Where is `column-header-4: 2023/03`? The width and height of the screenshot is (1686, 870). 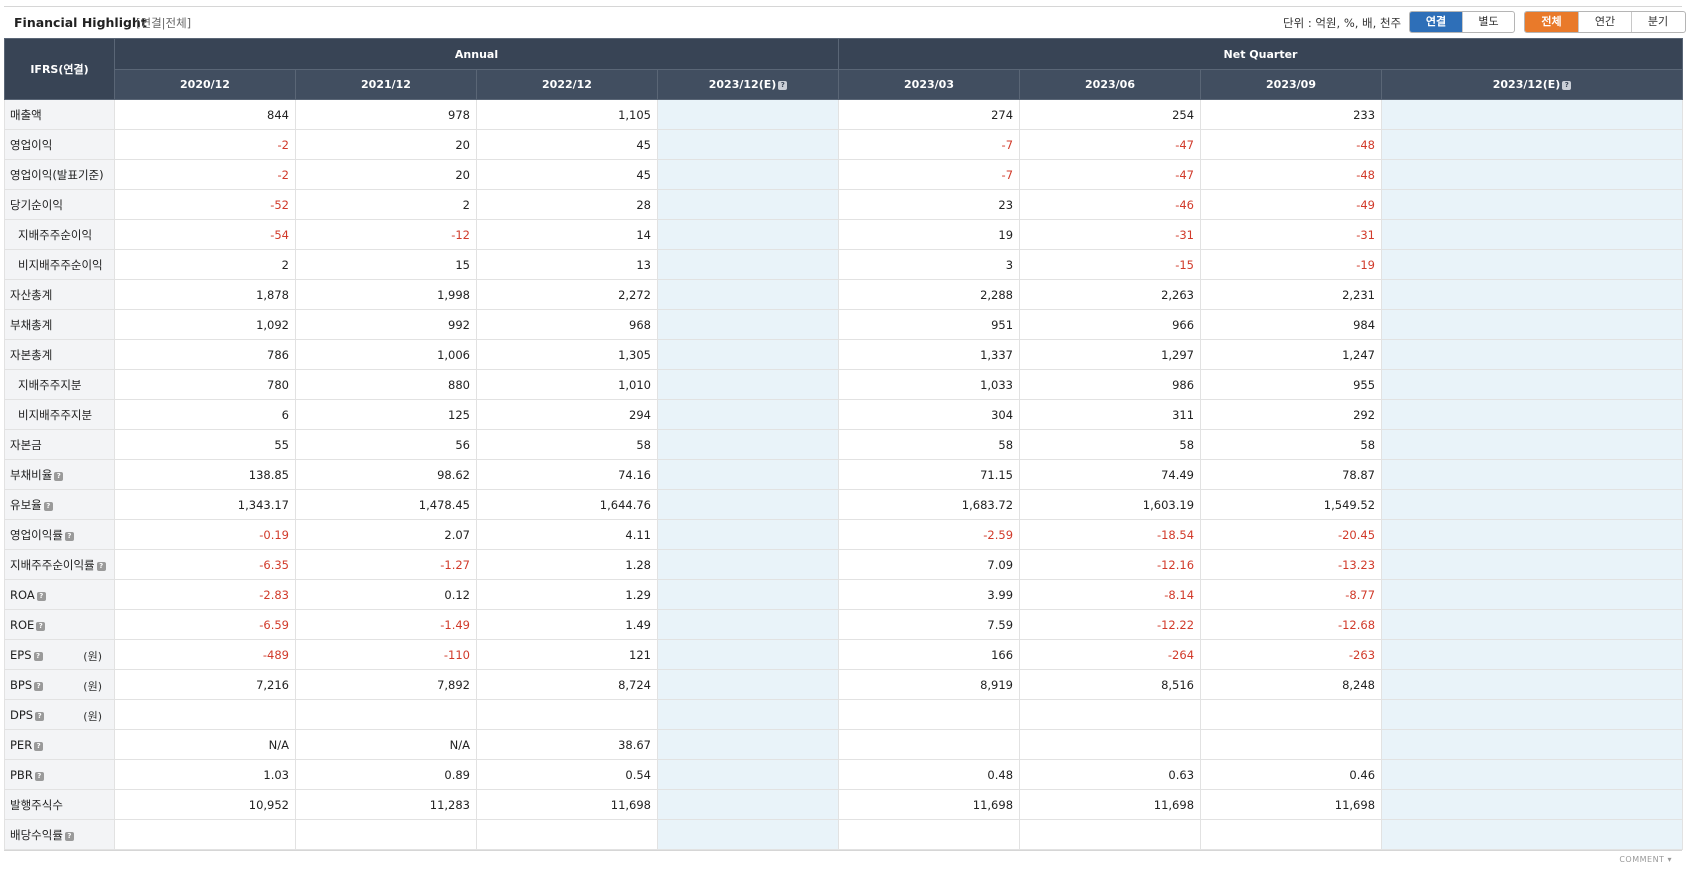 column-header-4: 2023/03 is located at coordinates (929, 84).